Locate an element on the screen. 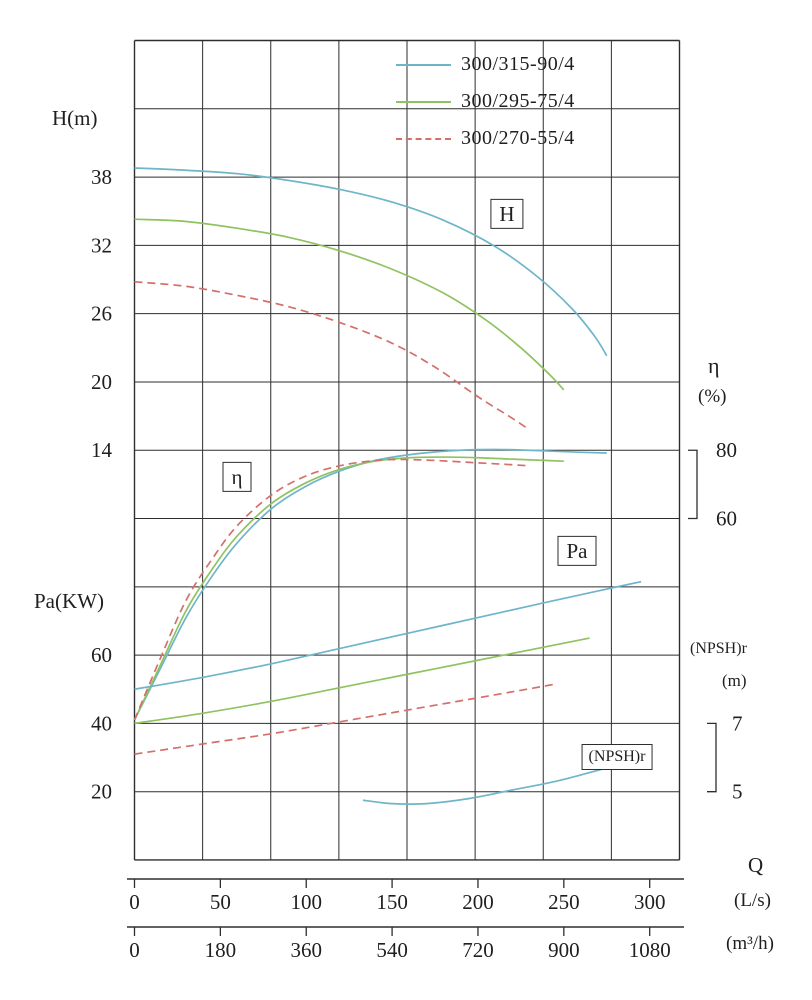 The width and height of the screenshot is (812, 1000). npsh-range-bracket is located at coordinates (712, 757).